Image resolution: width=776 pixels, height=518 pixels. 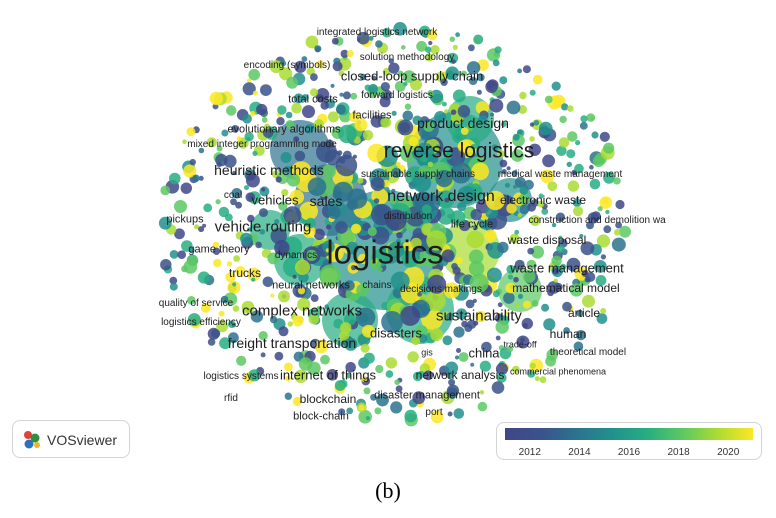 What do you see at coordinates (321, 416) in the screenshot?
I see `term-label: block-chain` at bounding box center [321, 416].